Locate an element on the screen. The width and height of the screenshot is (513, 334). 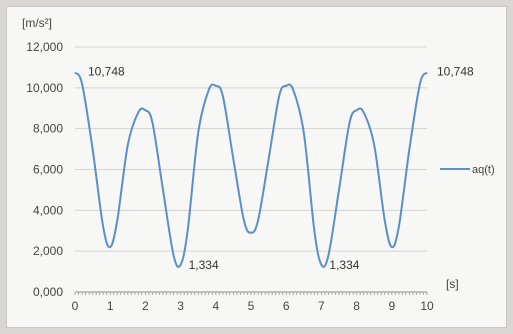
x-tick-label: 4 is located at coordinates (215, 306).